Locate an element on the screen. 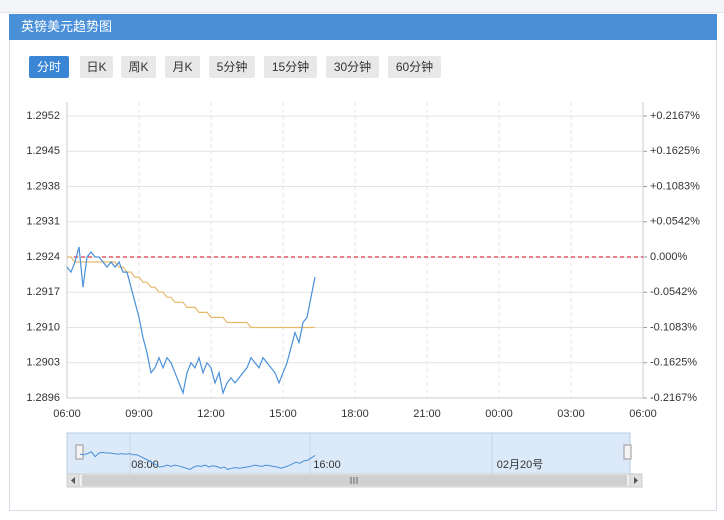 This screenshot has width=724, height=520. tab: 周K is located at coordinates (138, 67).